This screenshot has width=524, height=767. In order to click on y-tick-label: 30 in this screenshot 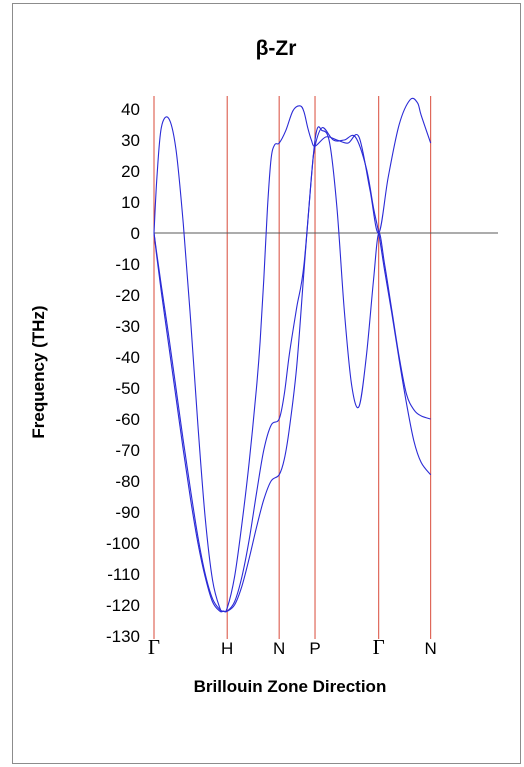, I will do `click(130, 140)`.